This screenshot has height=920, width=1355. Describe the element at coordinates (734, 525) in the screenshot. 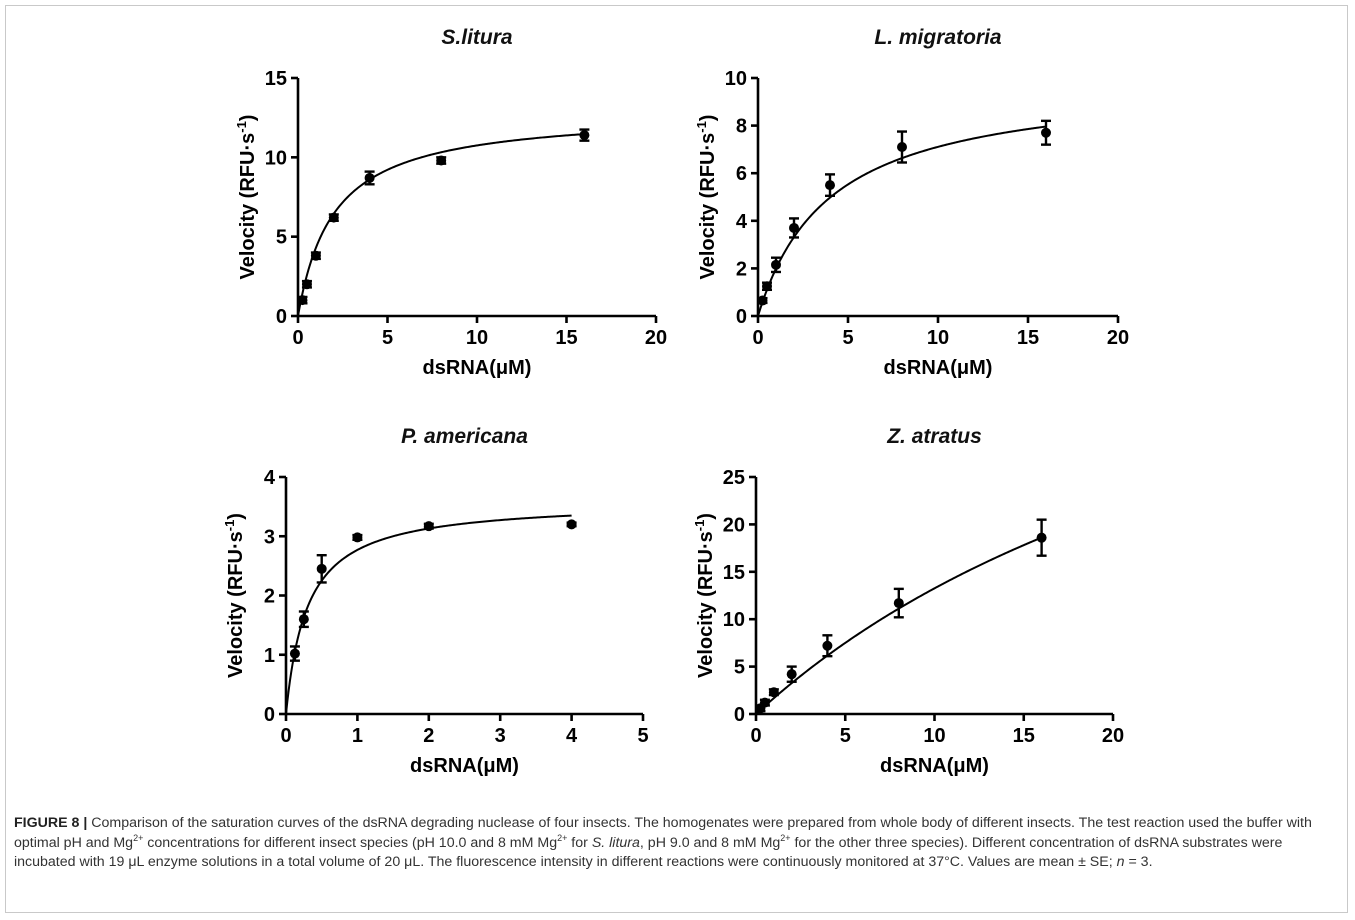

I see `y-tick-label: 20` at that location.